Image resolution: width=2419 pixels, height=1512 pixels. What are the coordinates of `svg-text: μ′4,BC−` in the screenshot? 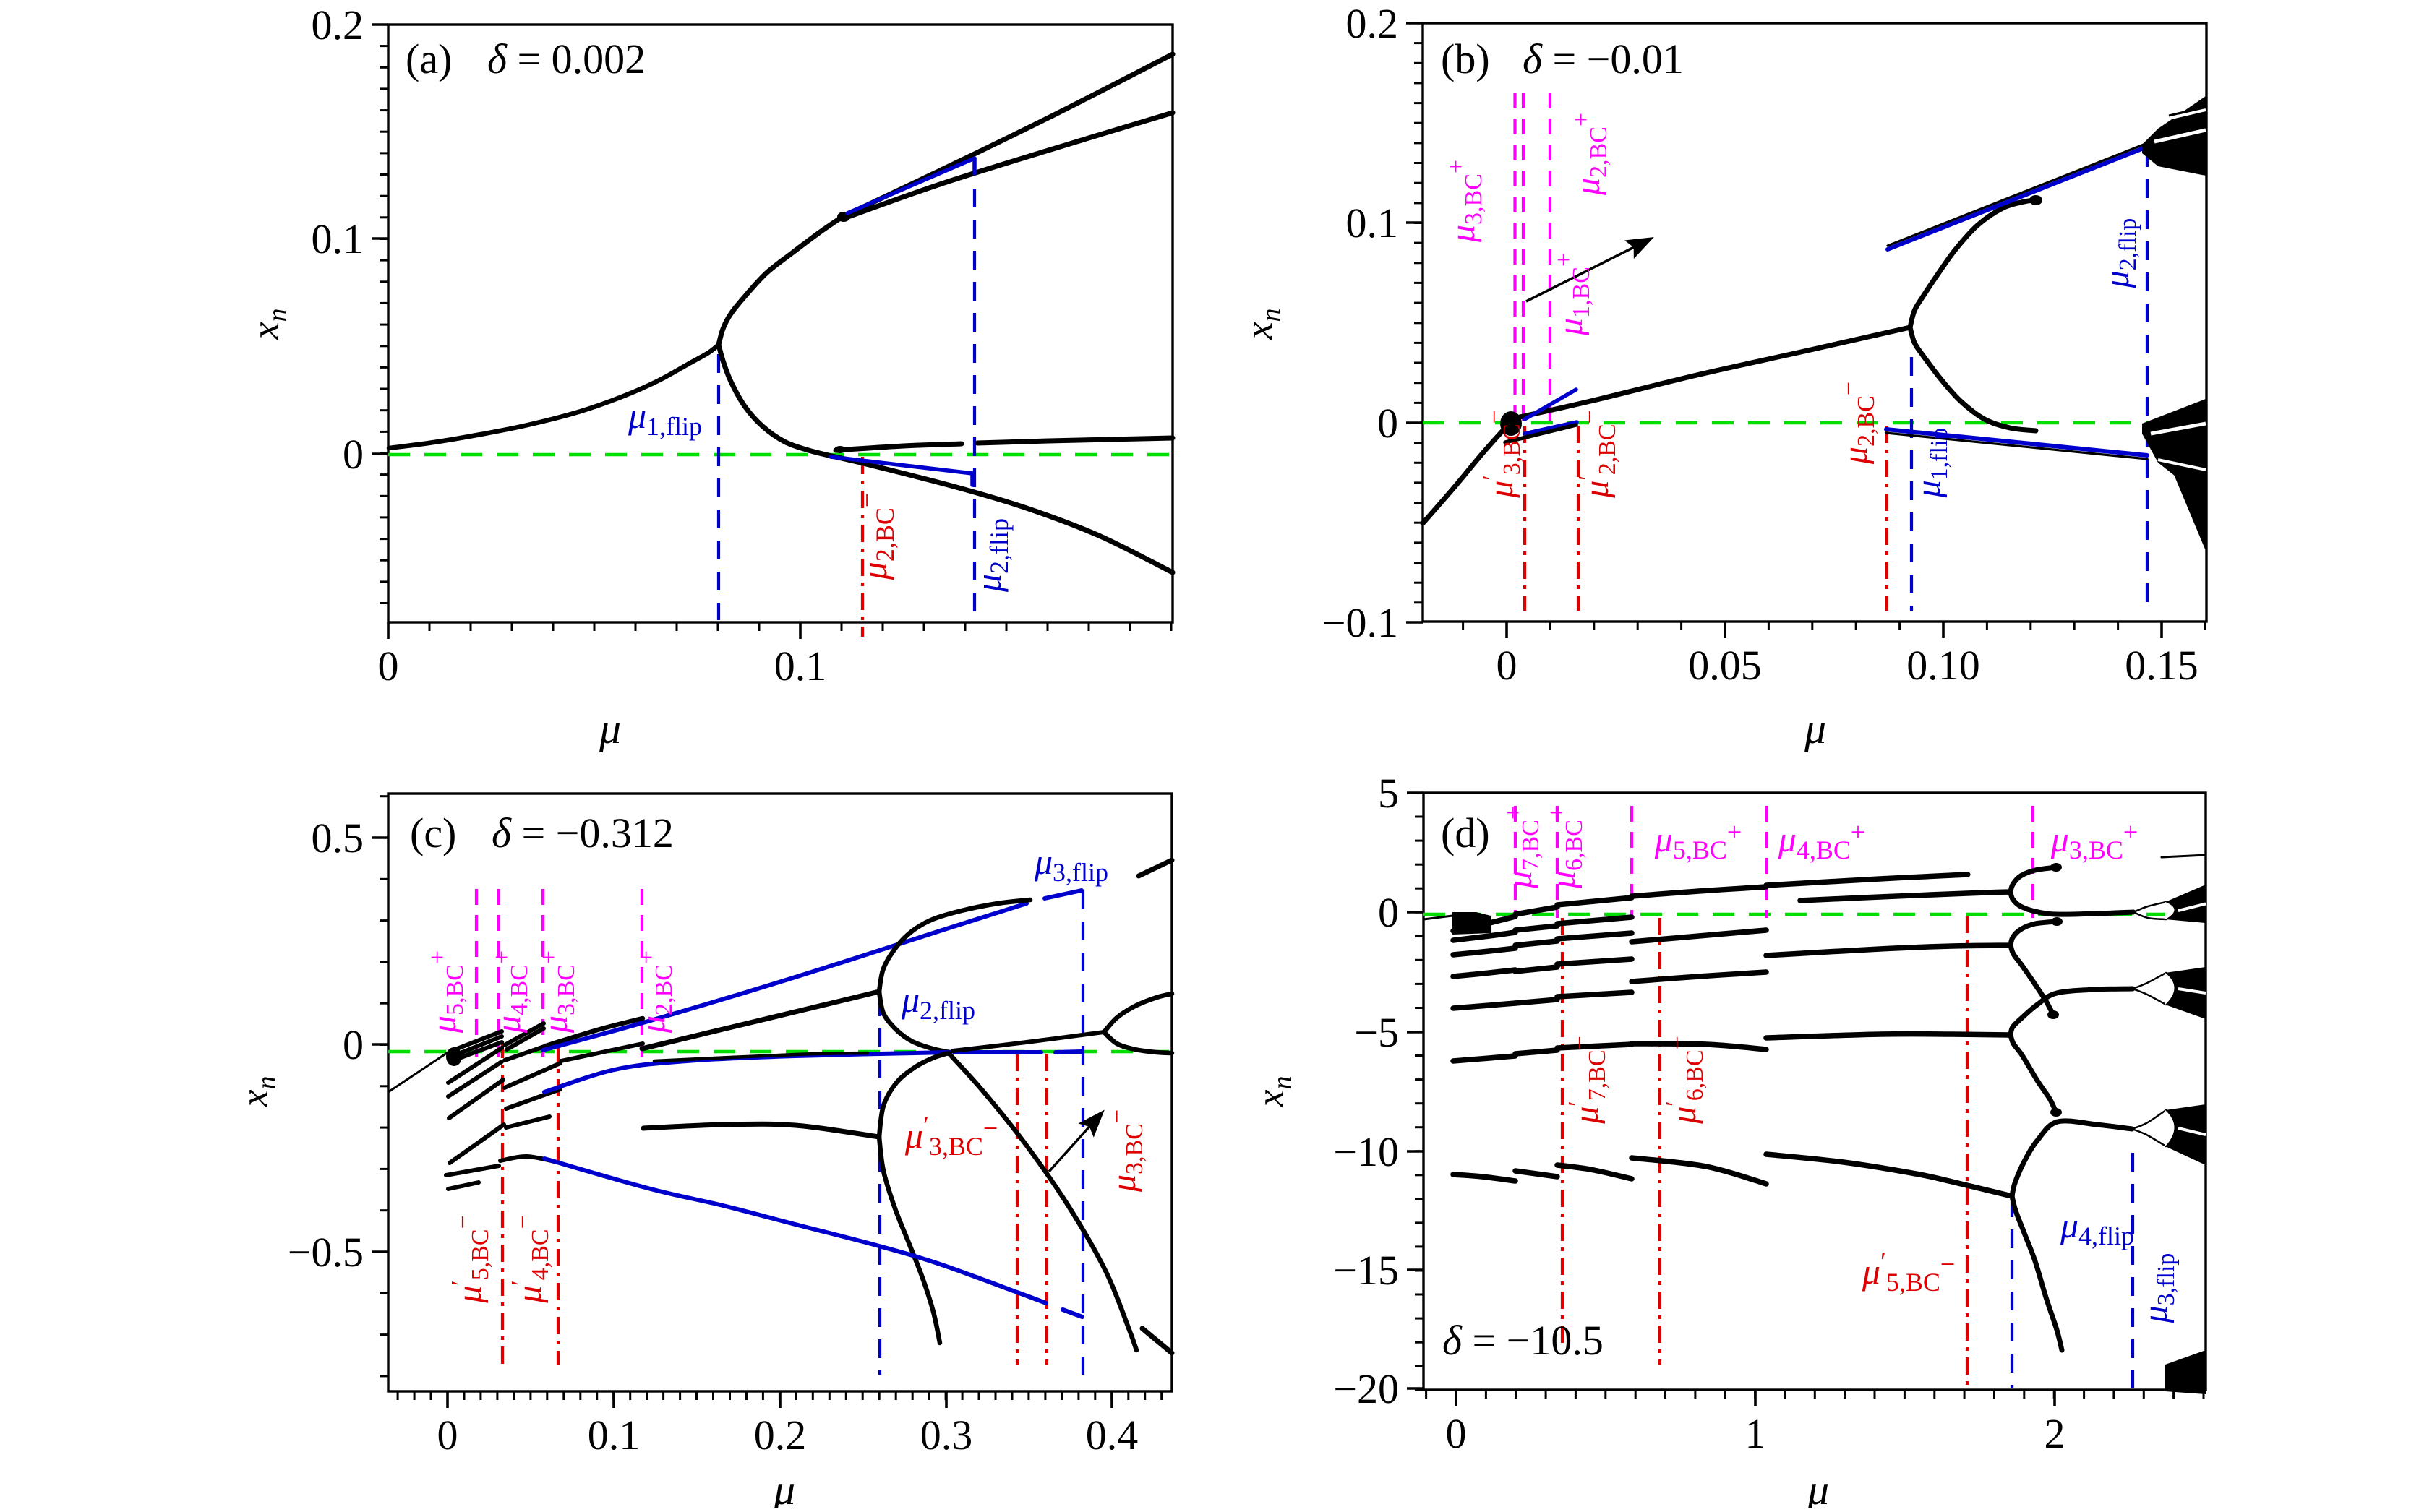 It's located at (530, 1259).